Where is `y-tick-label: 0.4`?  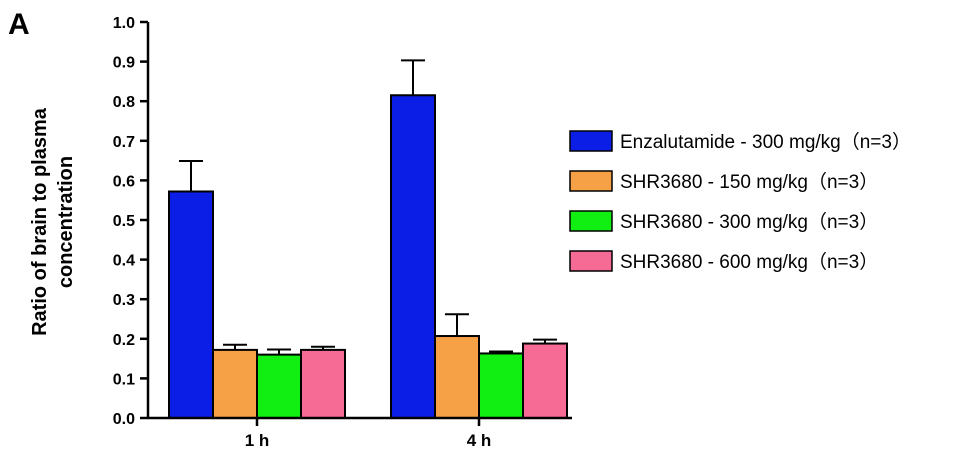
y-tick-label: 0.4 is located at coordinates (124, 261).